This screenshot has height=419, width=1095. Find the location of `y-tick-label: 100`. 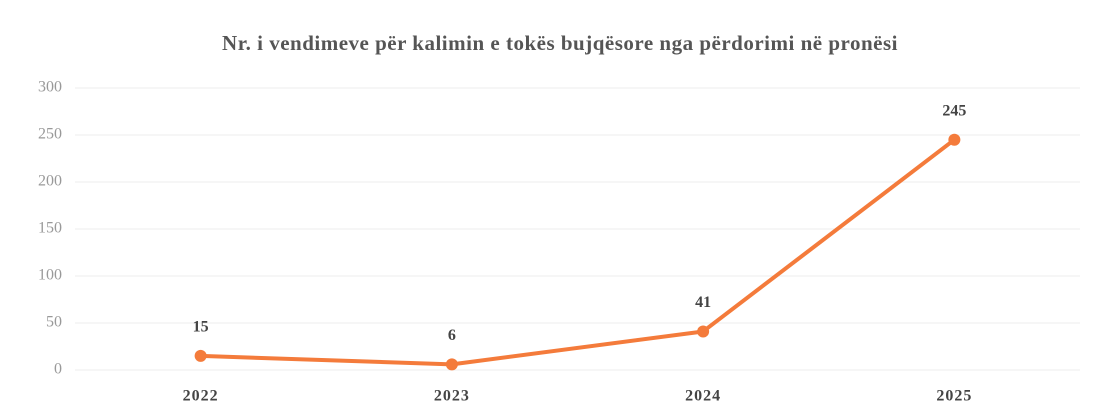

y-tick-label: 100 is located at coordinates (50, 275).